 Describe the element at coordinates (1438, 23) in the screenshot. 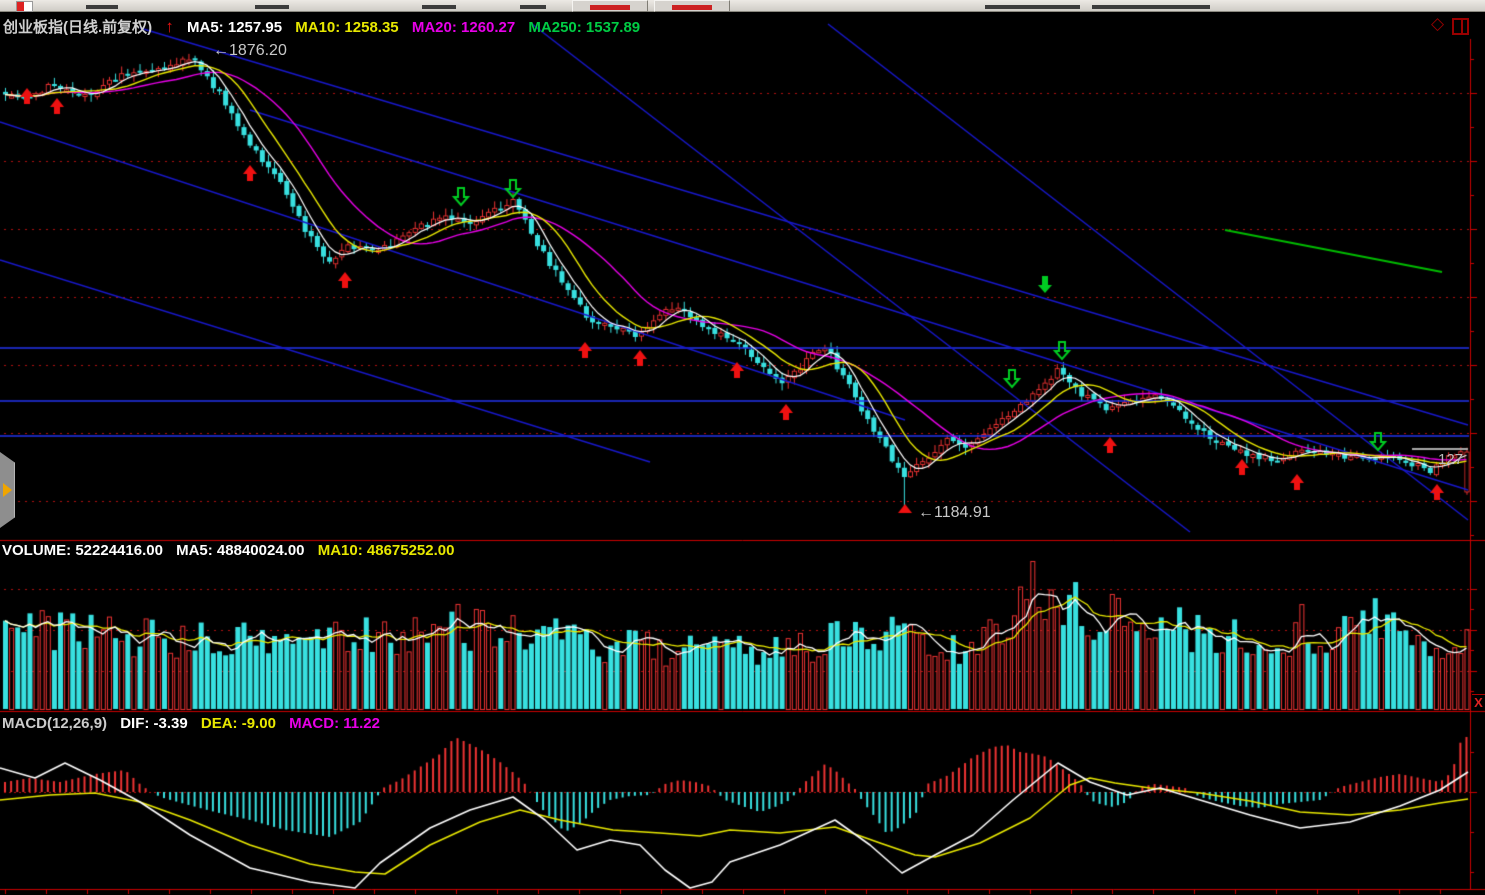

I see `diamond-tool-icon: ◇` at that location.